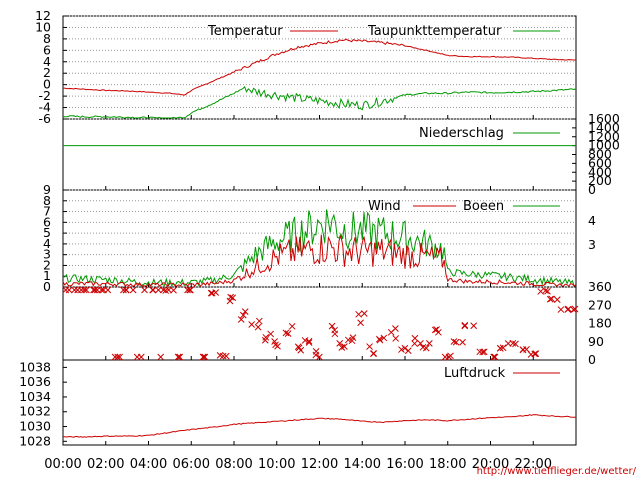 Image resolution: width=640 pixels, height=480 pixels. What do you see at coordinates (600, 323) in the screenshot?
I see `tick-label-direction: 180` at bounding box center [600, 323].